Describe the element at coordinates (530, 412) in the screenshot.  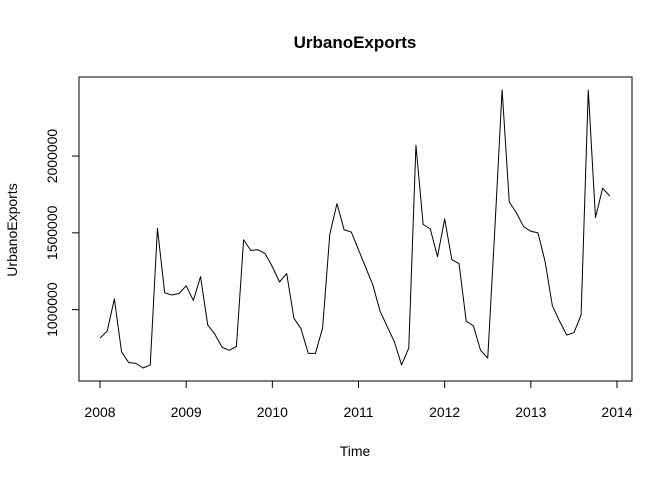
I see `x-tick-label: 2013` at that location.